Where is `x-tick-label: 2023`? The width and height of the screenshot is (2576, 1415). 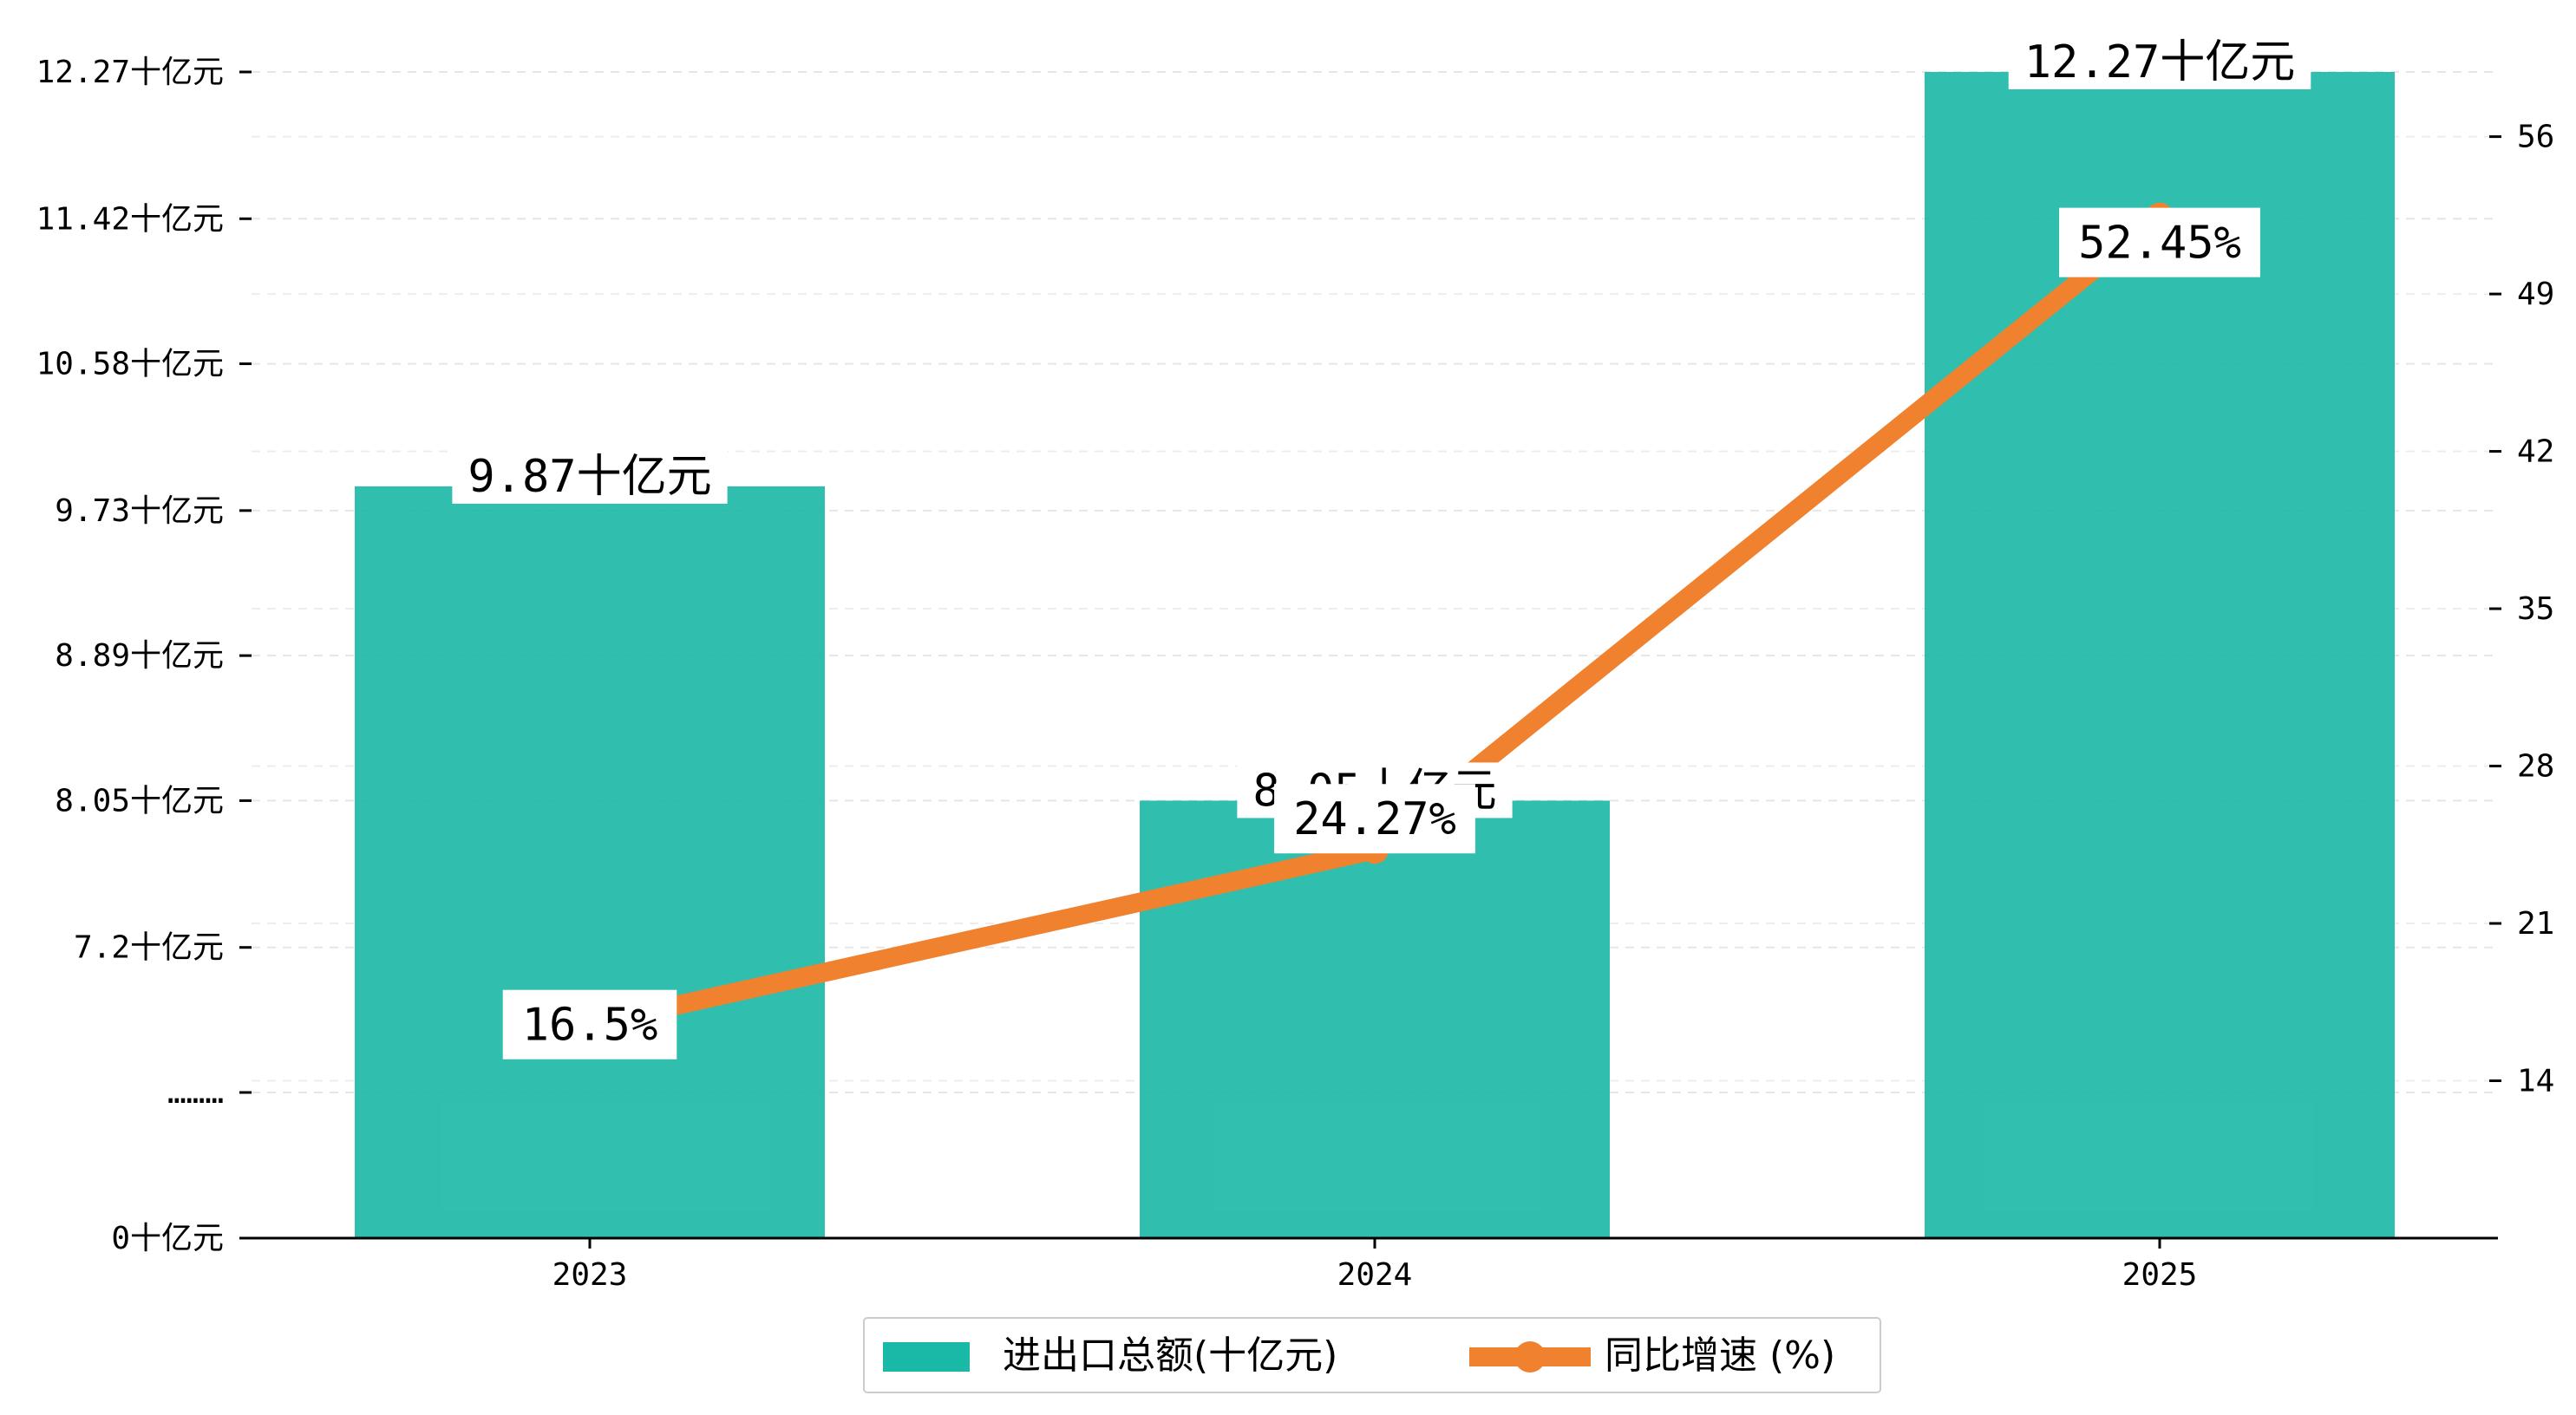
x-tick-label: 2023 is located at coordinates (590, 1275).